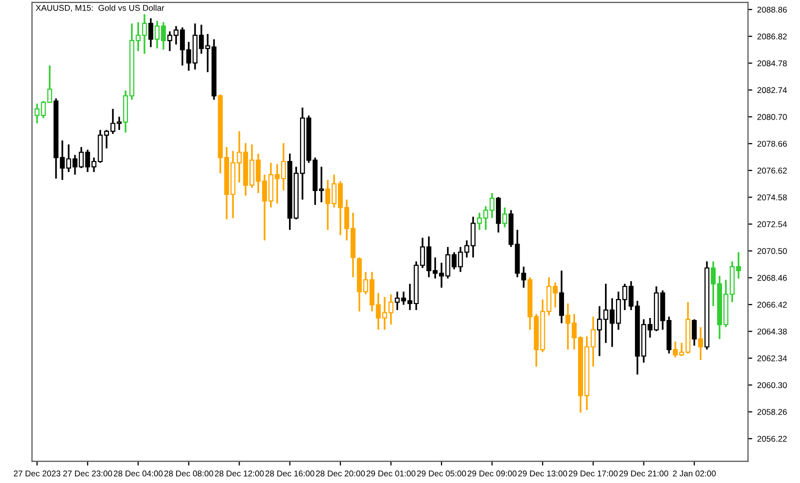 The width and height of the screenshot is (800, 483). What do you see at coordinates (772, 385) in the screenshot?
I see `y-tick-label: 2060.30` at bounding box center [772, 385].